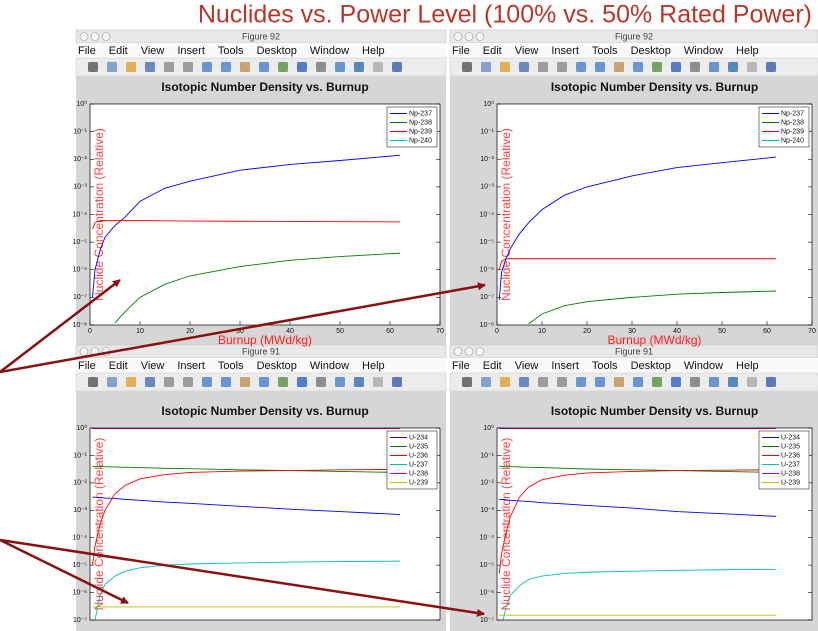 The width and height of the screenshot is (818, 631). Describe the element at coordinates (153, 366) in the screenshot. I see `menu-item: View` at that location.